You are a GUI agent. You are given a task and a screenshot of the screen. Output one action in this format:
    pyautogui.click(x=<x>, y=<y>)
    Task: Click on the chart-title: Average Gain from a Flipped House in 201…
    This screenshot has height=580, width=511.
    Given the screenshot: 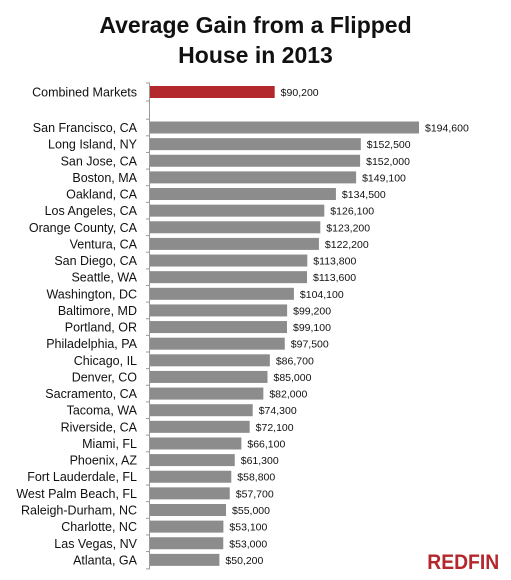 What is the action you would take?
    pyautogui.click(x=255, y=40)
    